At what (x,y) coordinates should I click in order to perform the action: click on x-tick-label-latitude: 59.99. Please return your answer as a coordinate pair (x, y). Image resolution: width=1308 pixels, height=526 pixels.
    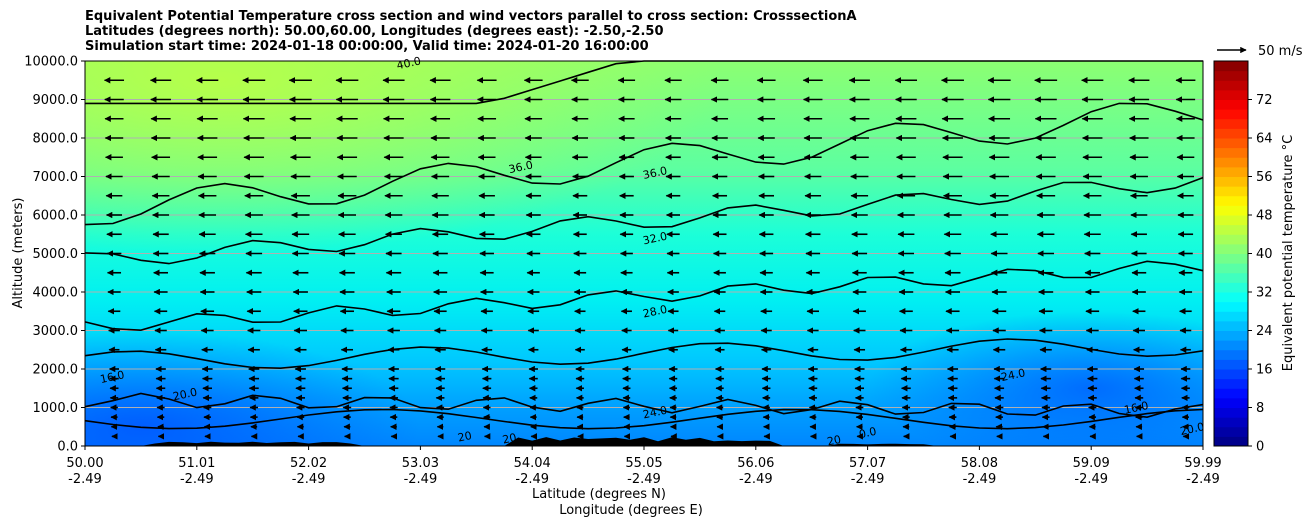
    Looking at the image, I should click on (1202, 463).